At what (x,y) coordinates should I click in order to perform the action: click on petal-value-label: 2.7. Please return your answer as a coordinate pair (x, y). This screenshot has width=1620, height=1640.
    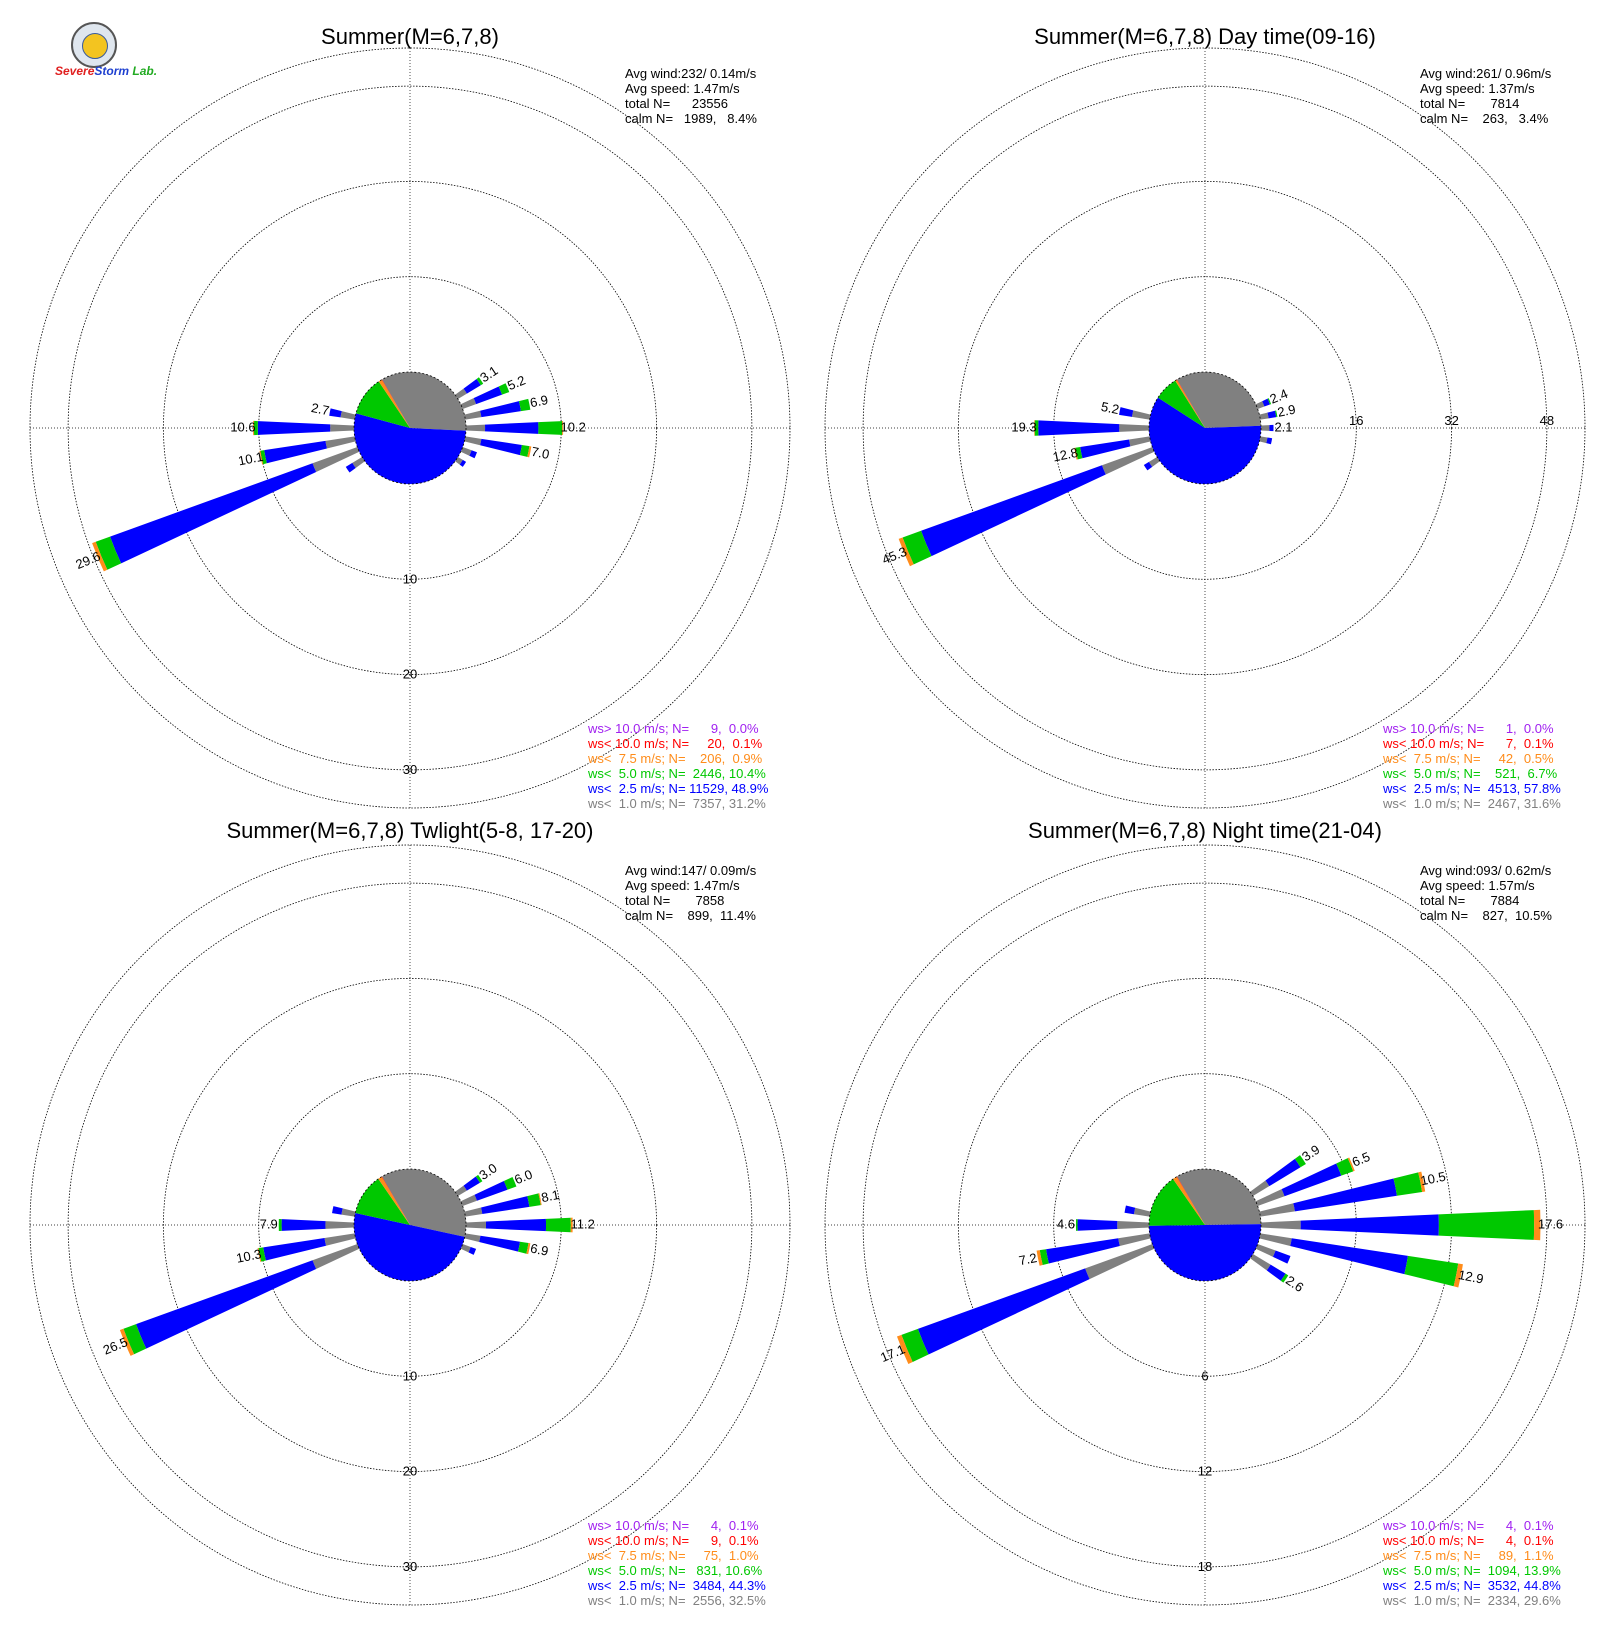
    Looking at the image, I should click on (320, 409).